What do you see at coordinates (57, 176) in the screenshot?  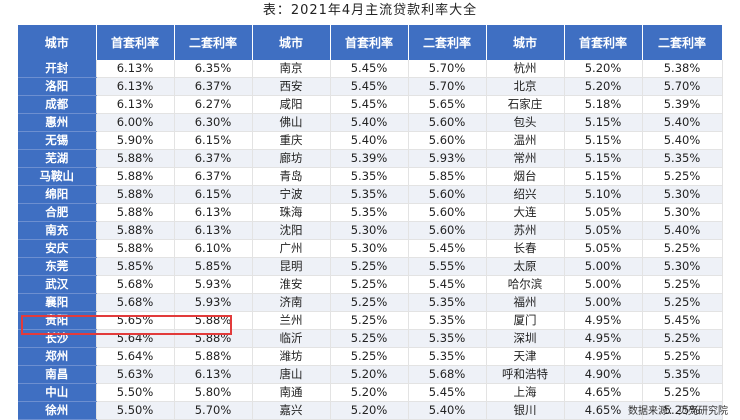 I see `city-cell: 马鞍山` at bounding box center [57, 176].